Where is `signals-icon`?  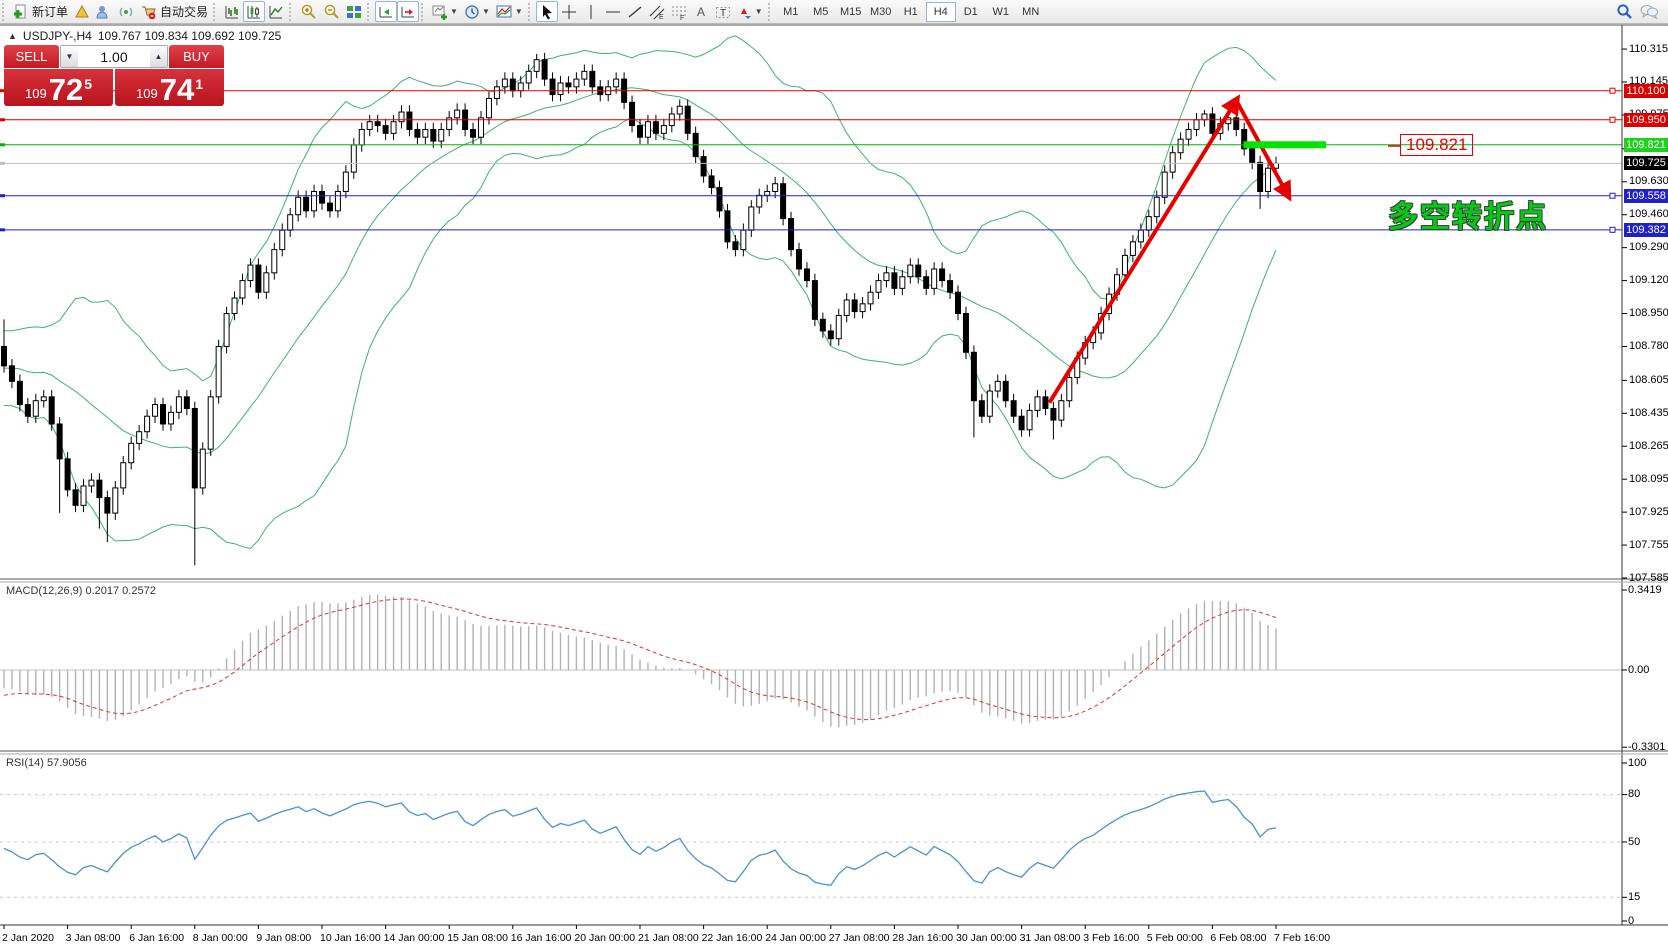
signals-icon is located at coordinates (126, 11).